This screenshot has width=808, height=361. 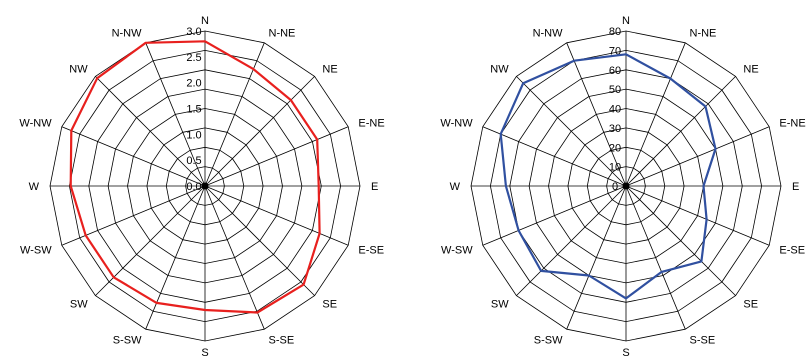 I want to click on tick-label: 20, so click(x=615, y=148).